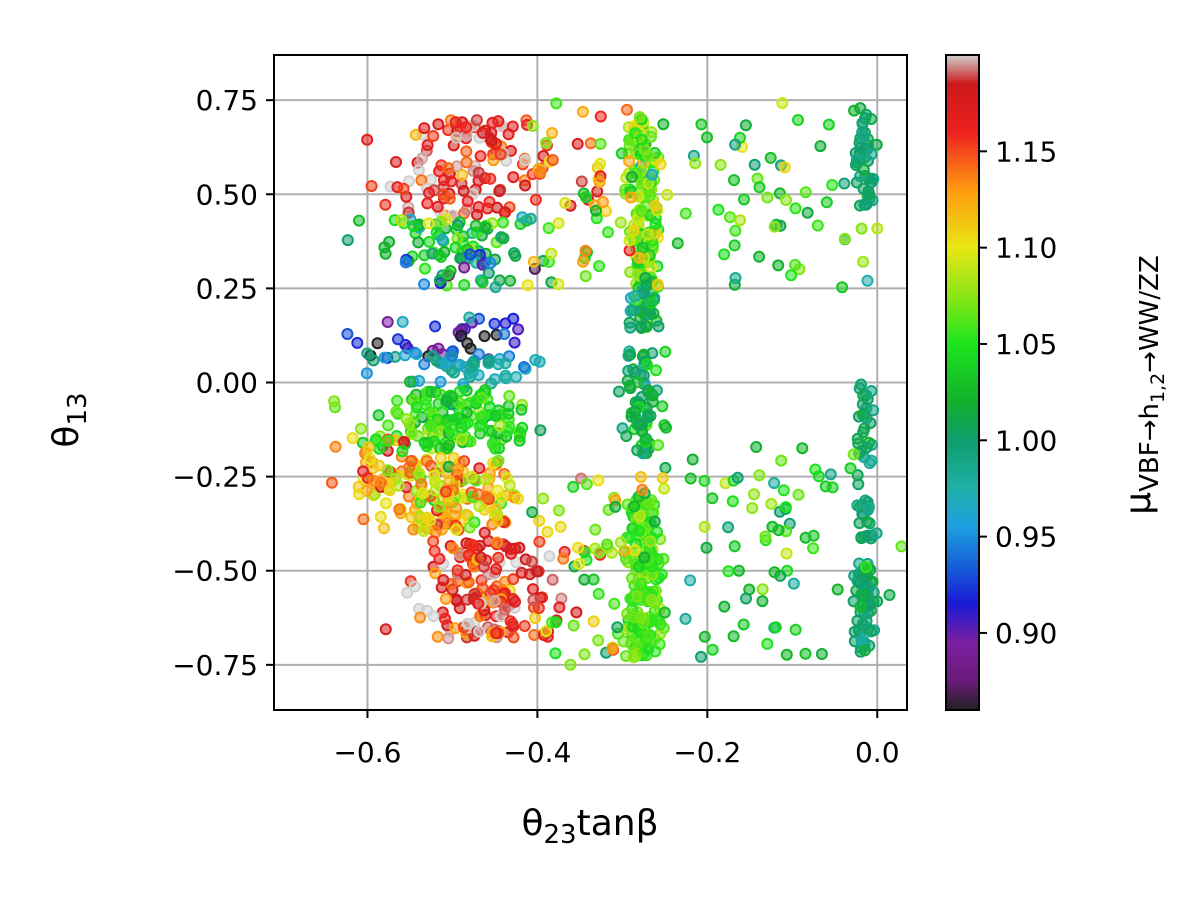  I want to click on x-tick-label: −0.4, so click(537, 752).